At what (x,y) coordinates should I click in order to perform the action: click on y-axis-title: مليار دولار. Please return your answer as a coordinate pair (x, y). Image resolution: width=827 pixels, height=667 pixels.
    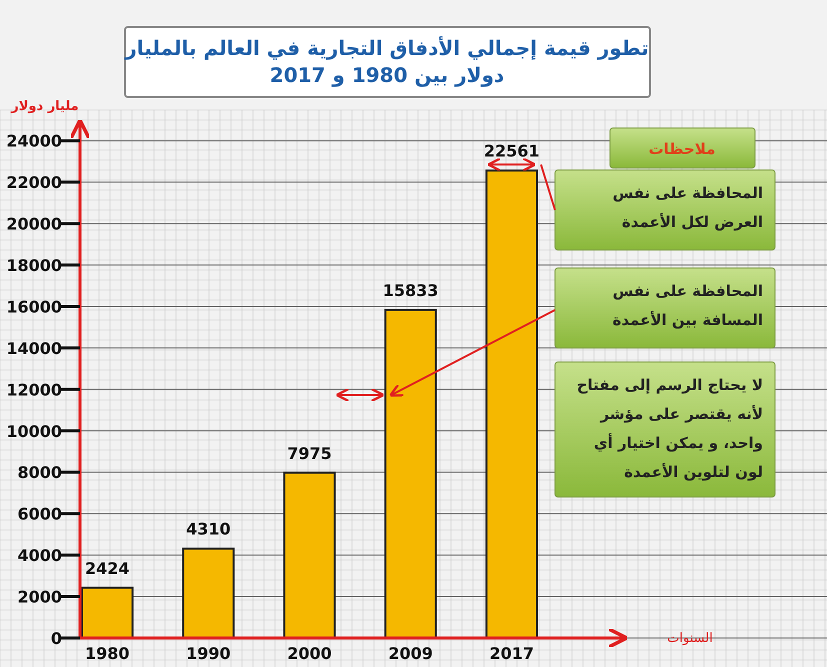
    Looking at the image, I should click on (44, 106).